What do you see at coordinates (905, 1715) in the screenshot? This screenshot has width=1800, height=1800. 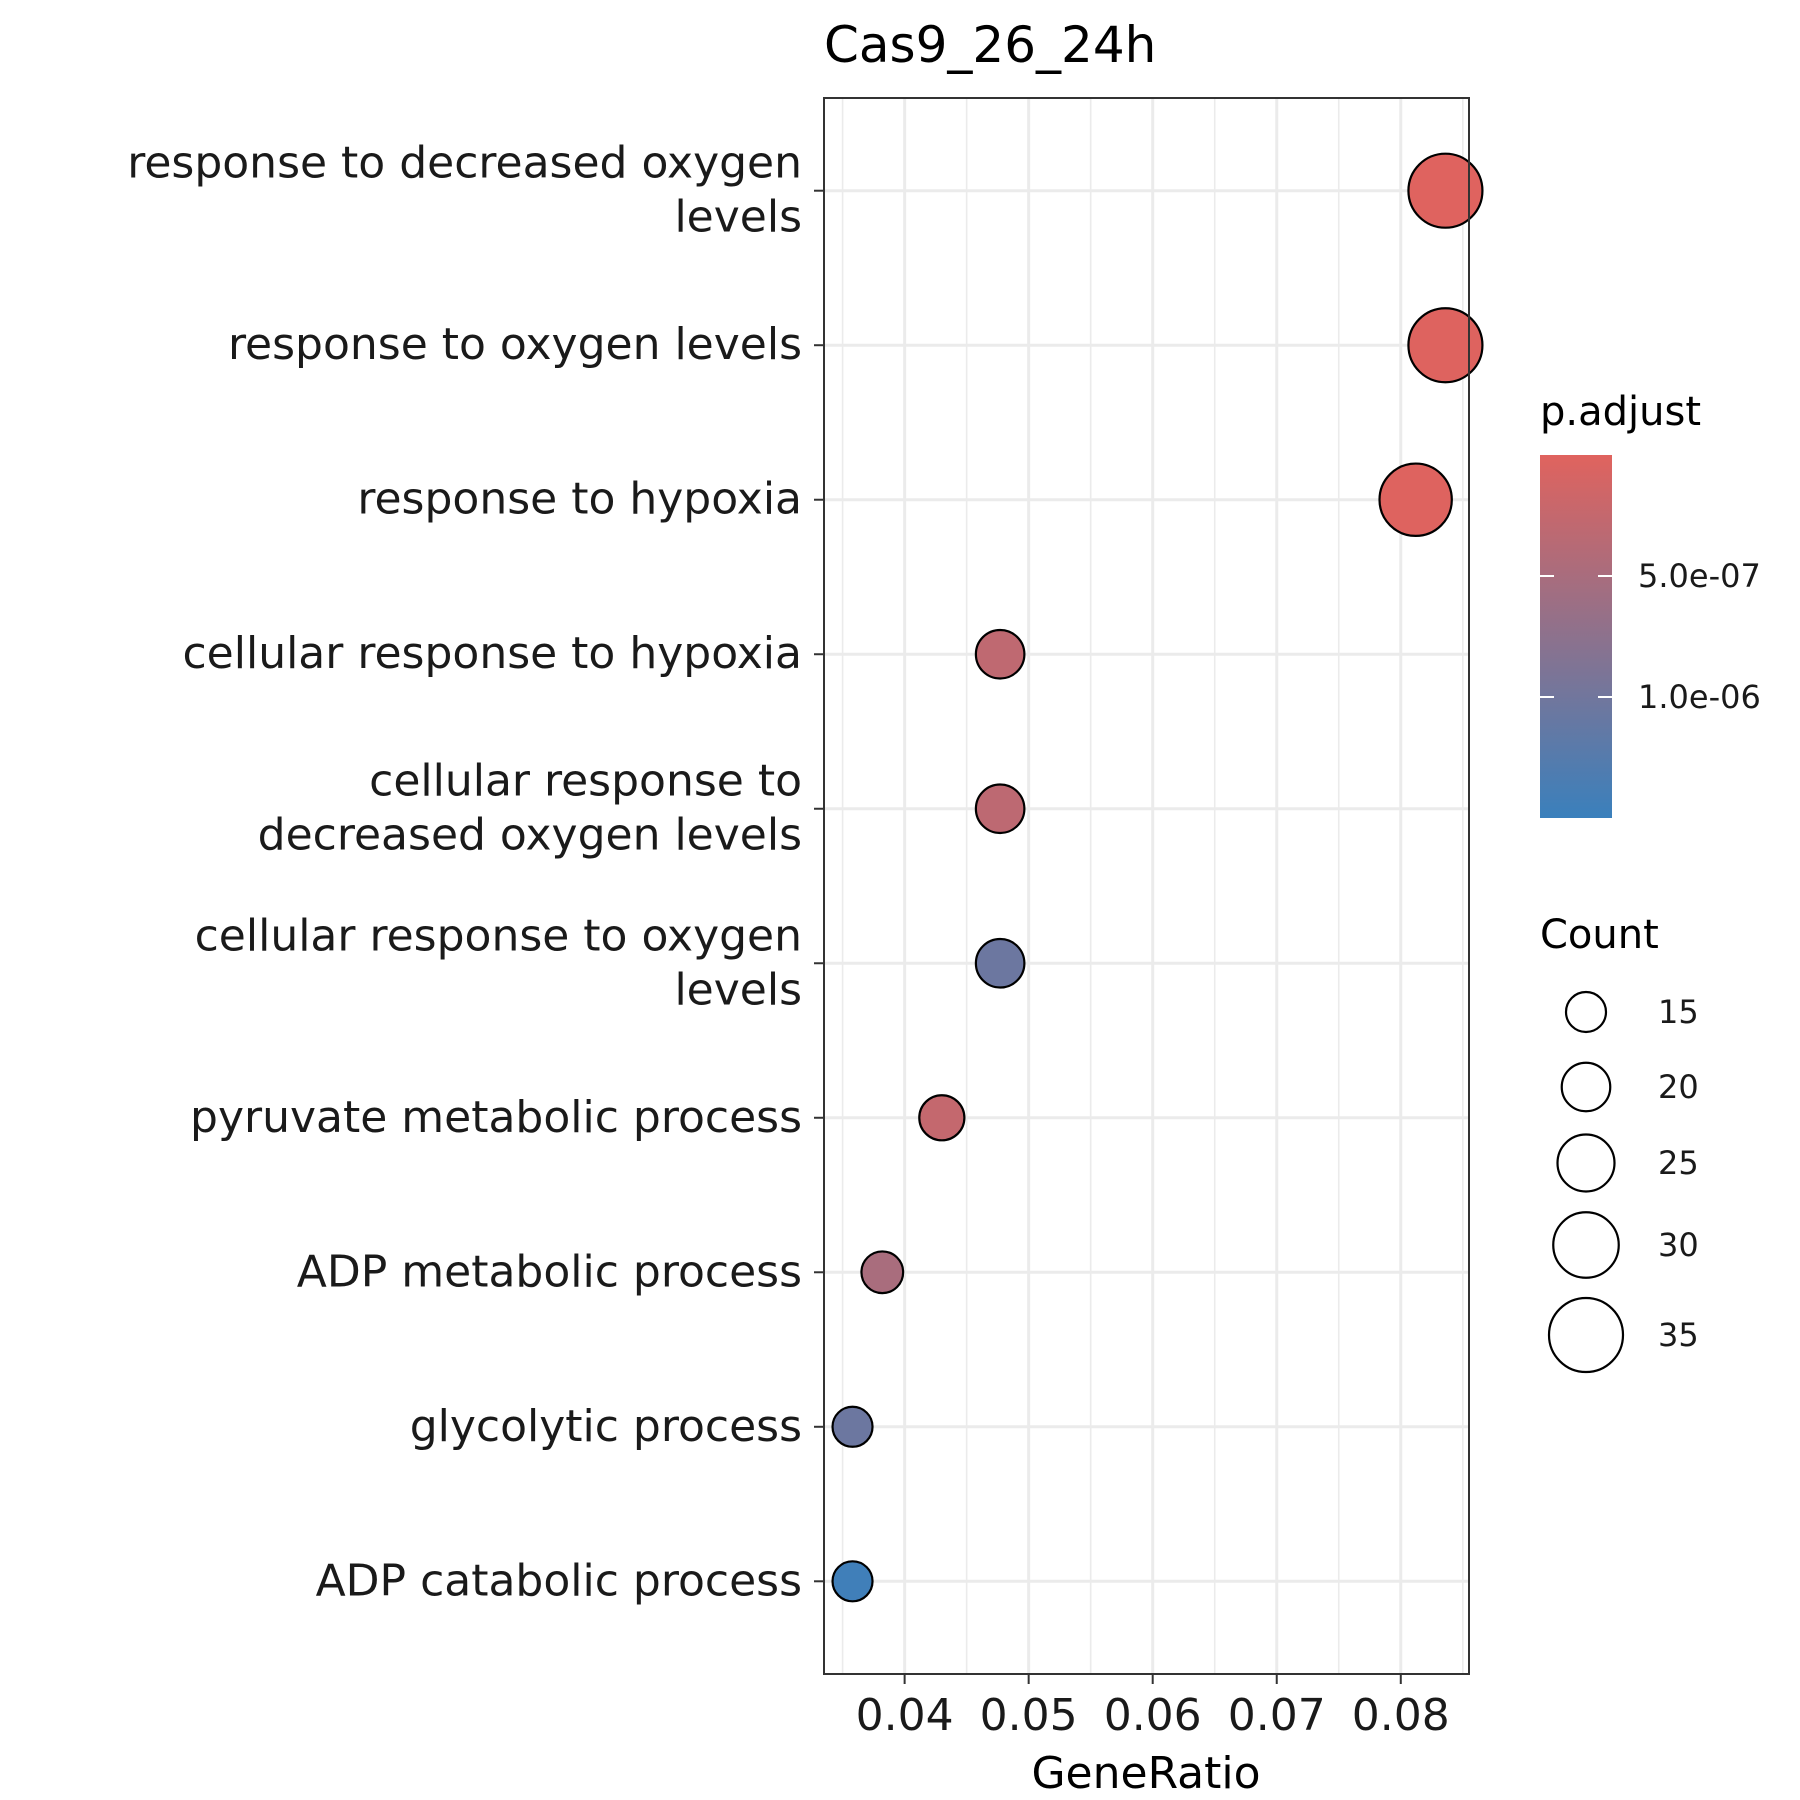 I see `x-tick-label: 0.04` at bounding box center [905, 1715].